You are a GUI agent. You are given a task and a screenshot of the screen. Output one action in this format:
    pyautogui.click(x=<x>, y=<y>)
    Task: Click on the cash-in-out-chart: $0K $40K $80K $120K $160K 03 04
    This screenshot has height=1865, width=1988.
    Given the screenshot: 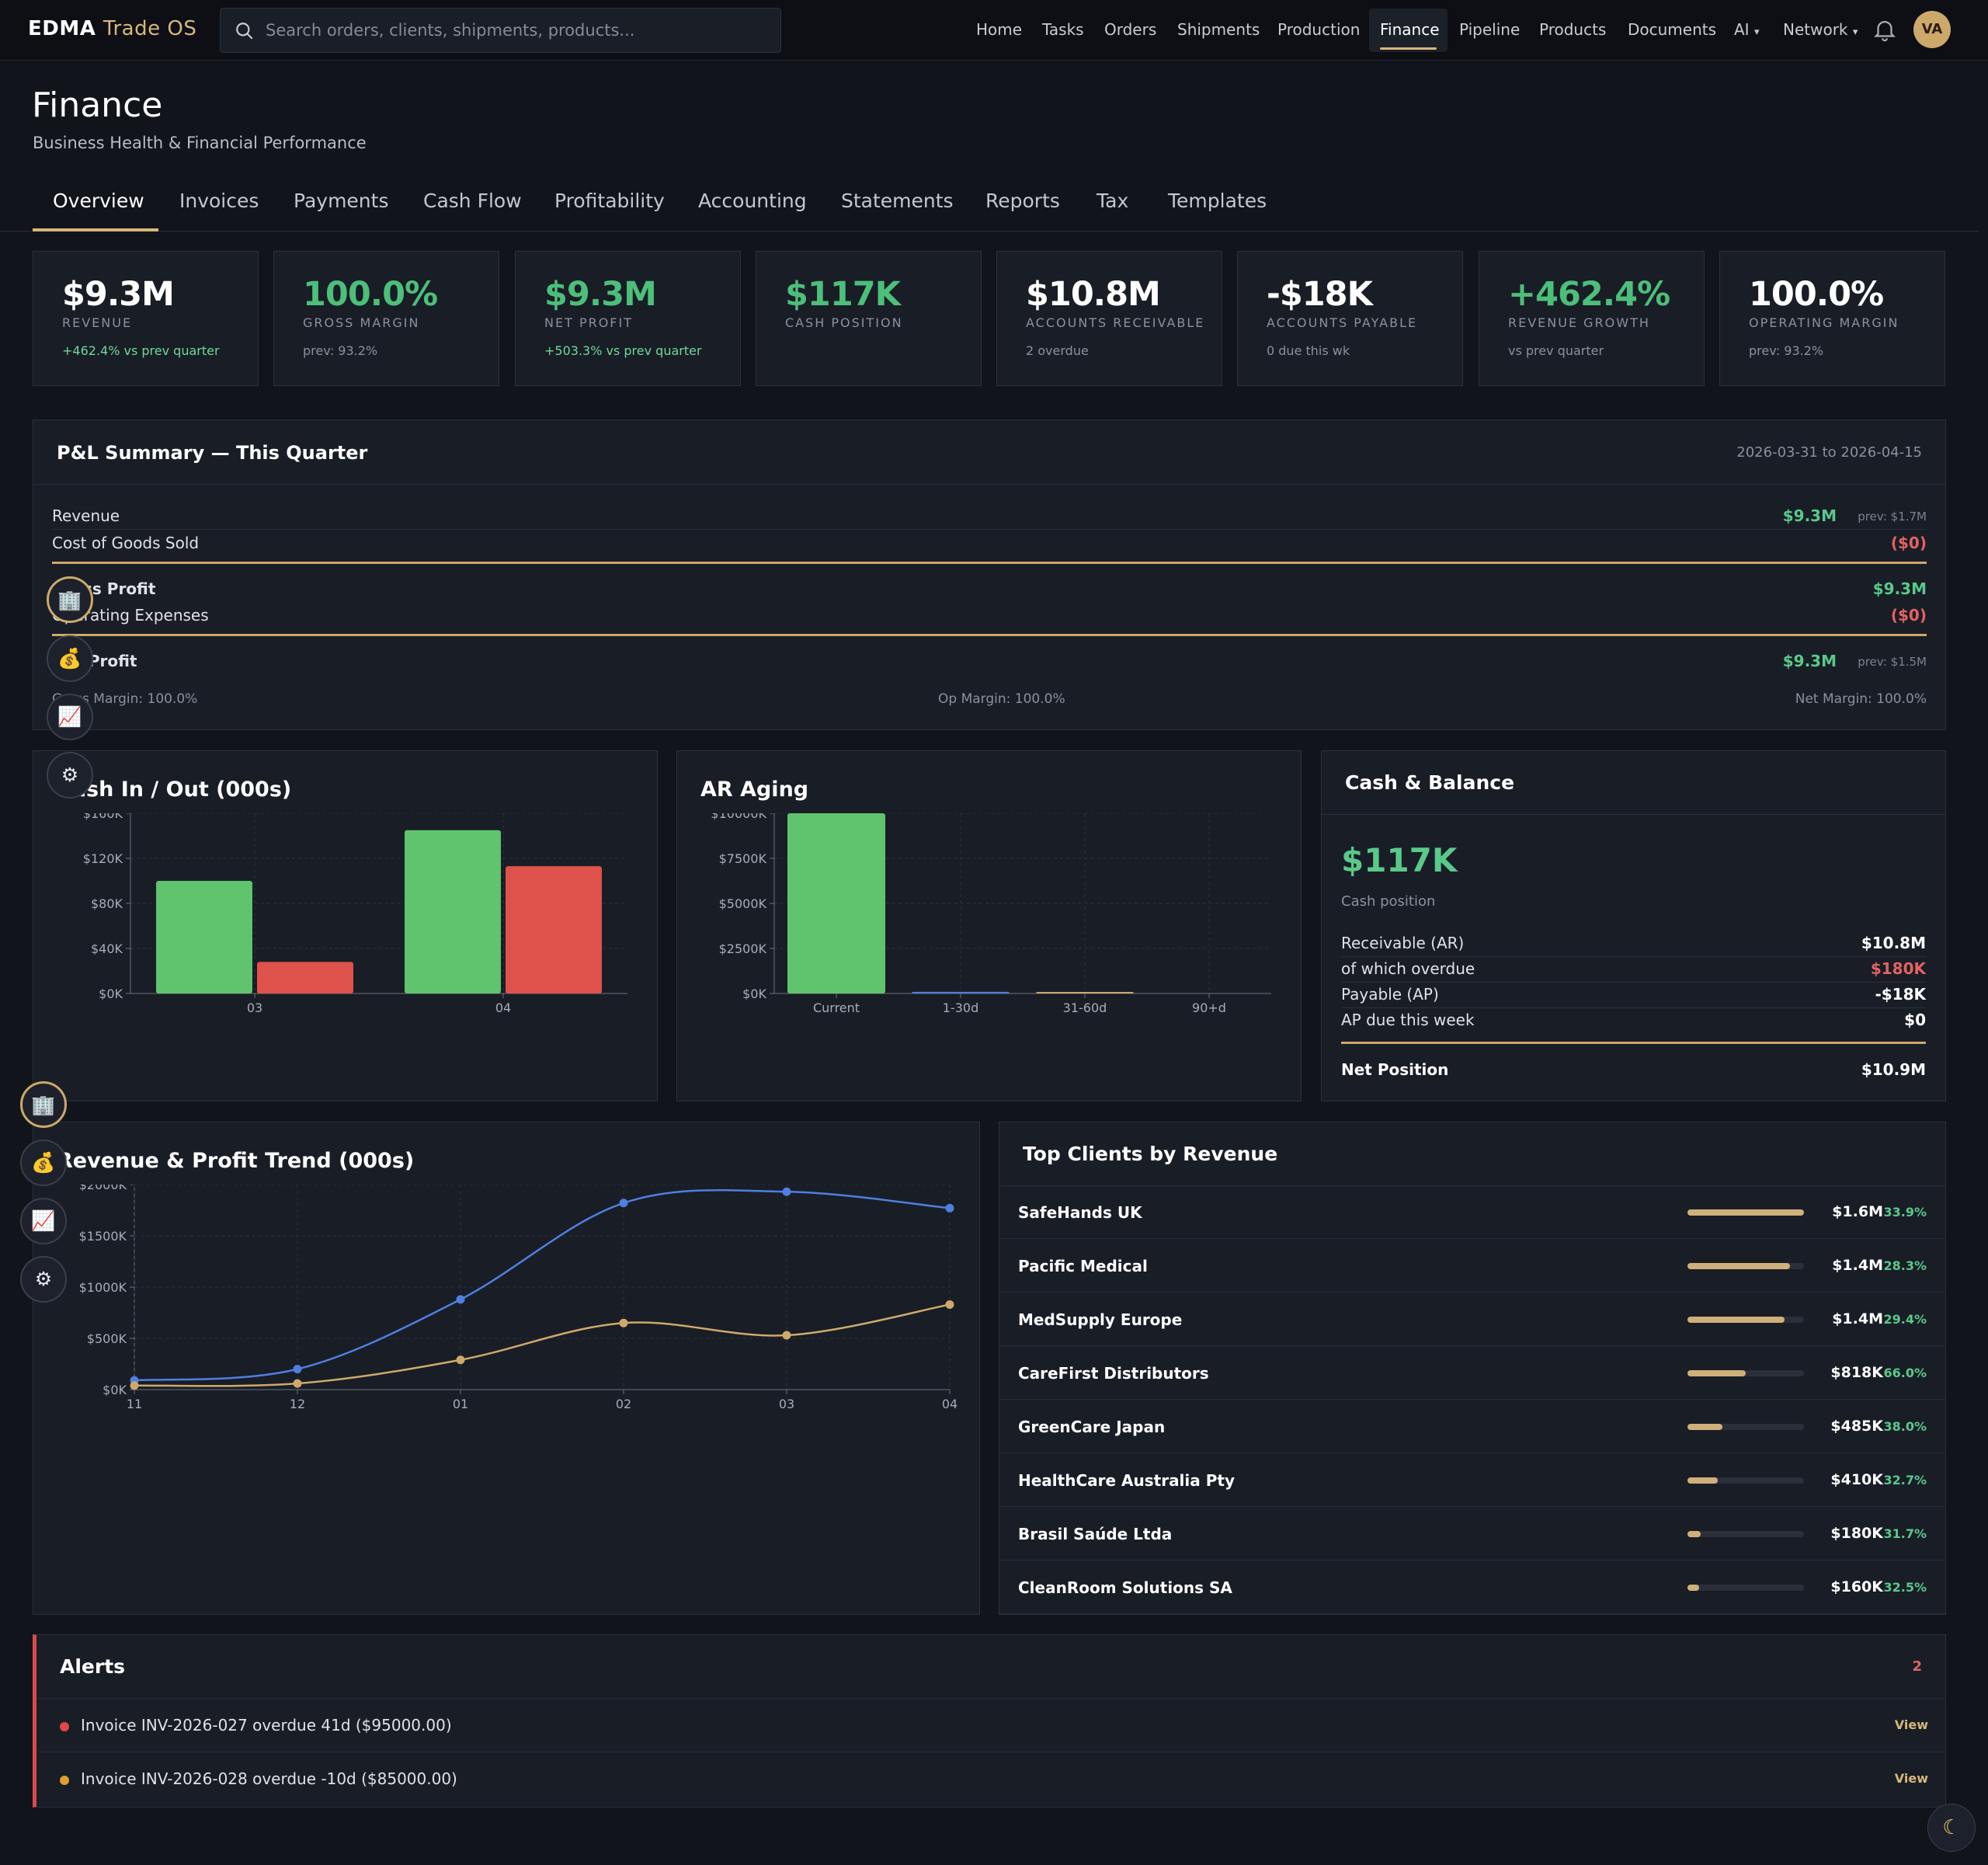 What is the action you would take?
    pyautogui.click(x=355, y=914)
    